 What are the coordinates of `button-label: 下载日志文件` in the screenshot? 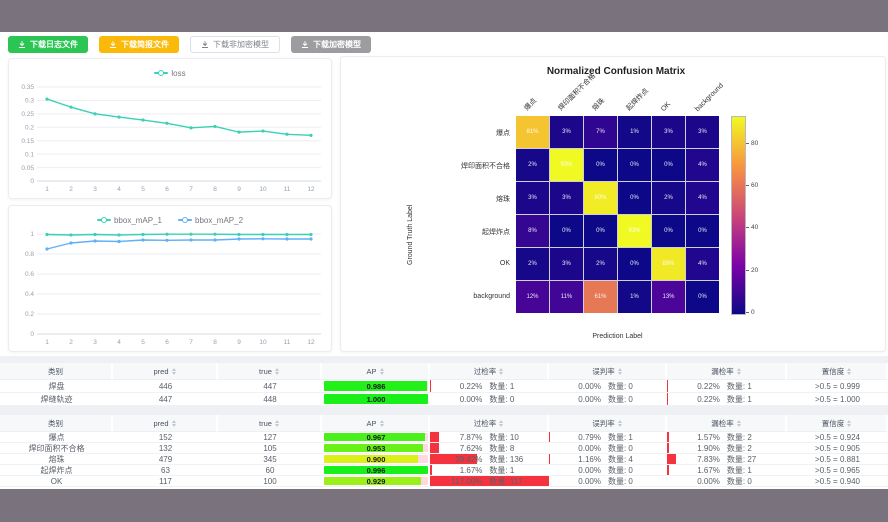 It's located at (54, 44).